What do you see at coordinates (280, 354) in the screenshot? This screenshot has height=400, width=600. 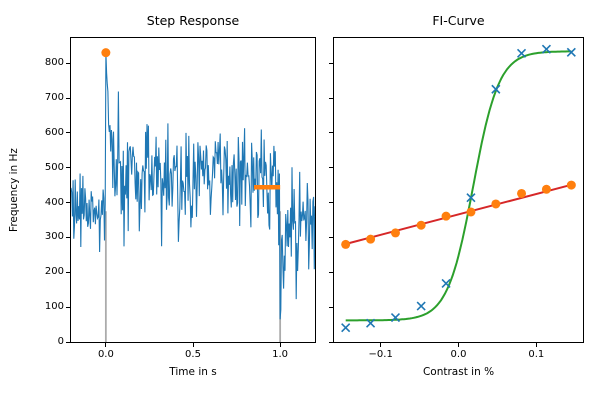 I see `x-tick-label: 1.0` at bounding box center [280, 354].